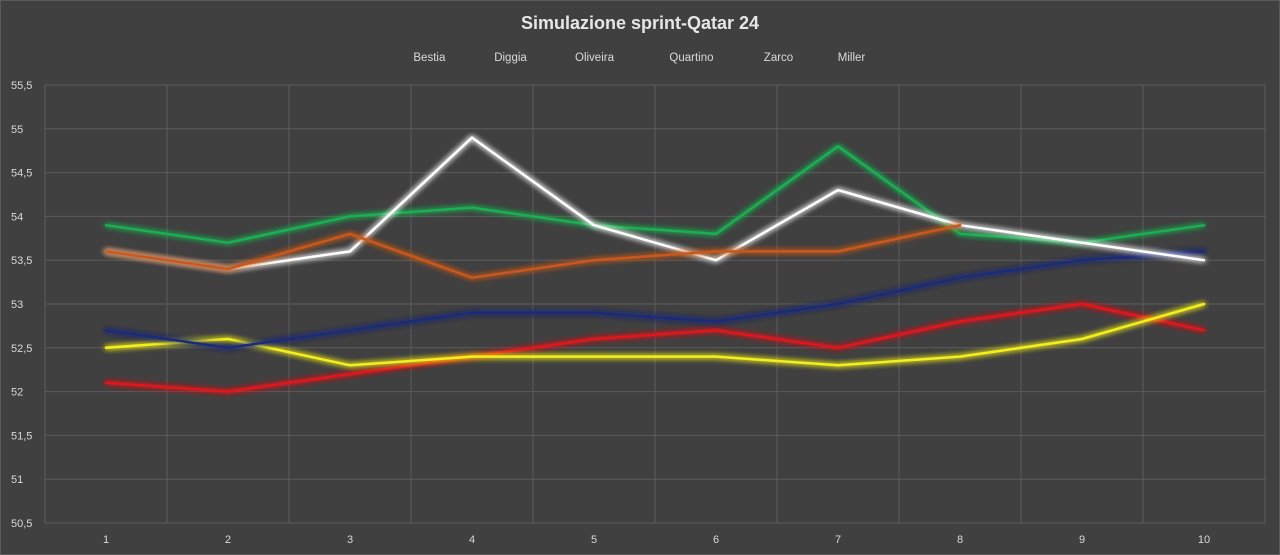 The height and width of the screenshot is (555, 1280). Describe the element at coordinates (17, 217) in the screenshot. I see `y-tick-label: 54` at that location.